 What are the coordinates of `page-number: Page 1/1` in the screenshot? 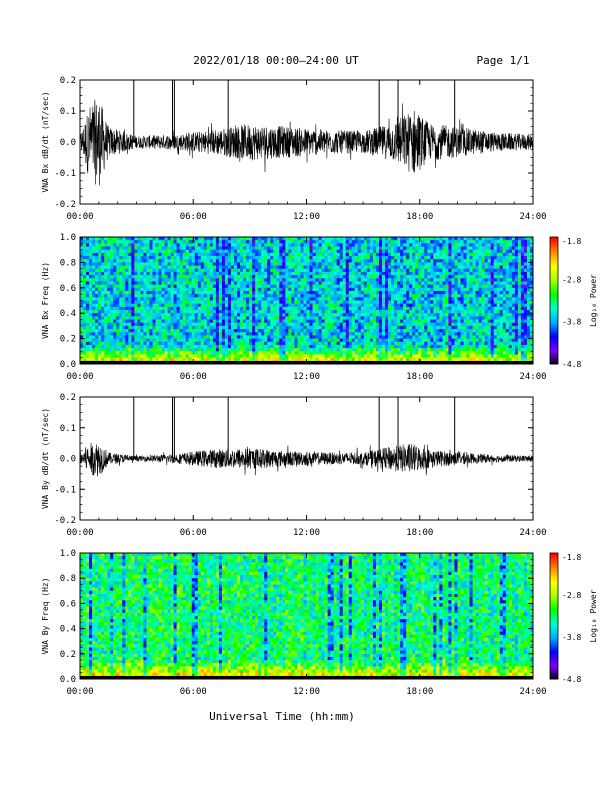 It's located at (503, 60).